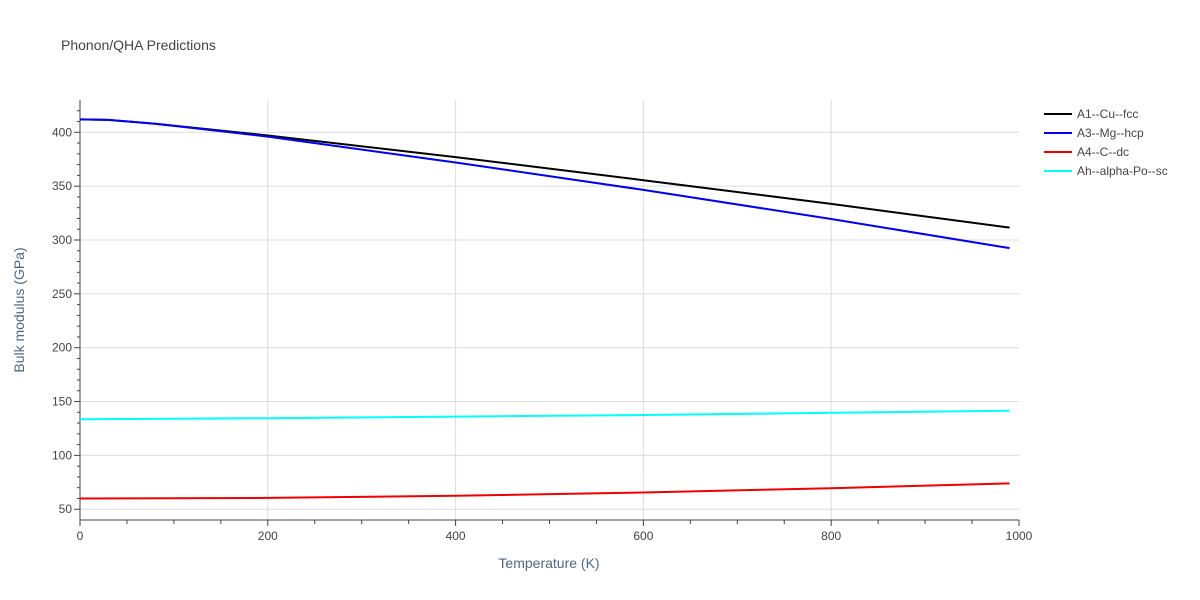  I want to click on y-tick-label: 150, so click(62, 402).